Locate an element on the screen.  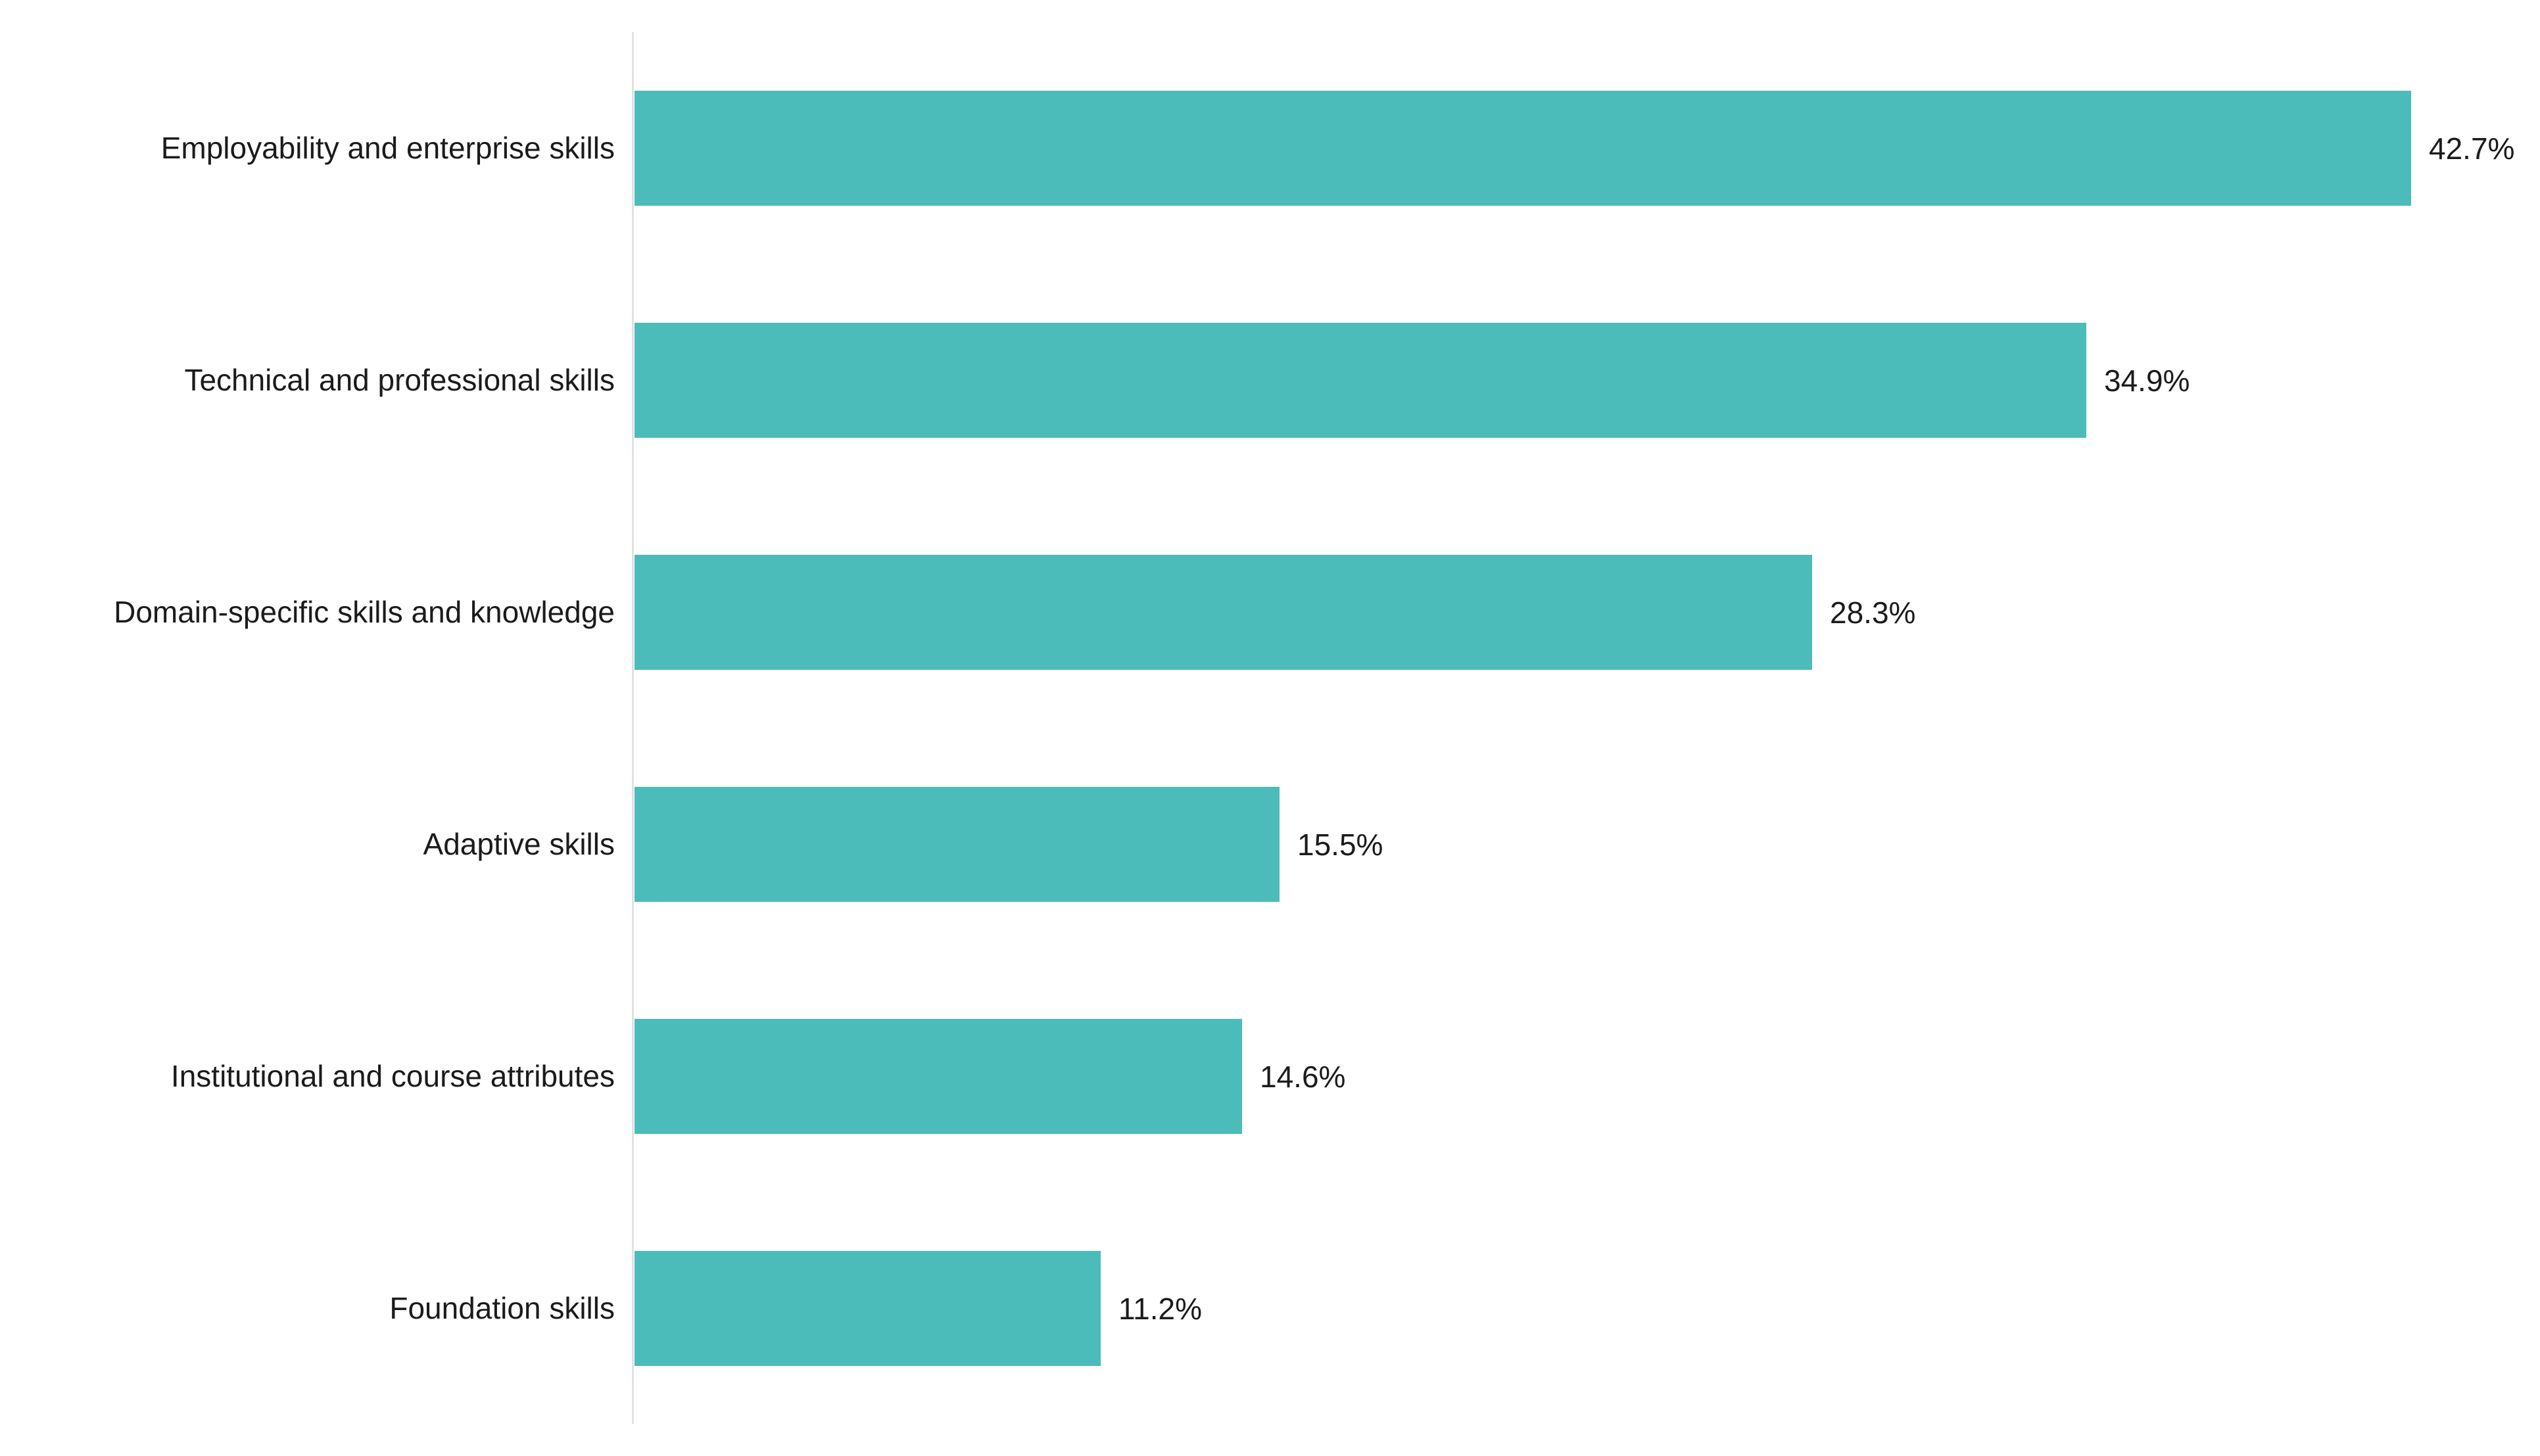
category-label: Employability and enterprise skills is located at coordinates (387, 148).